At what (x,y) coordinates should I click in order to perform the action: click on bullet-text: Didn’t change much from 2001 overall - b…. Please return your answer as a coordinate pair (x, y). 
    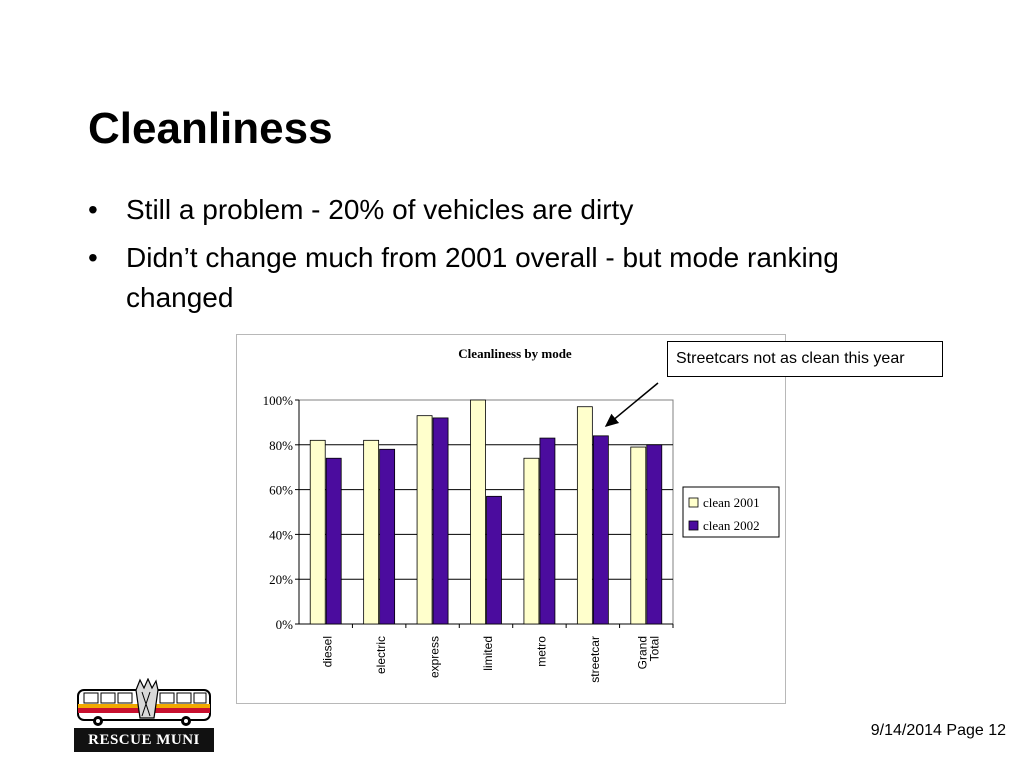
    Looking at the image, I should click on (482, 277).